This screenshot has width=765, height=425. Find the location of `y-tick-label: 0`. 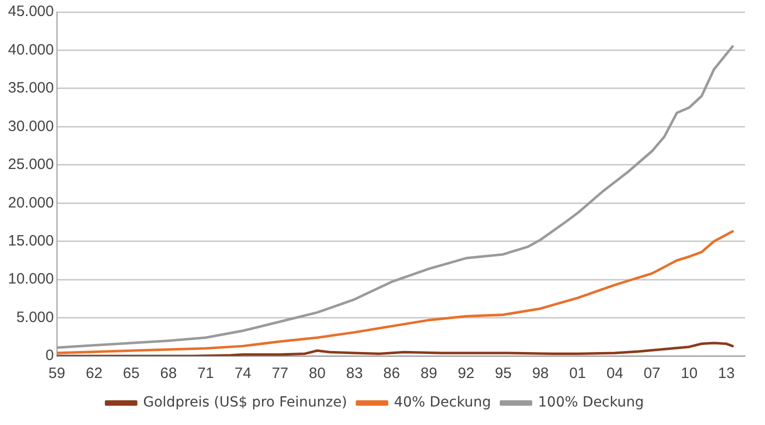

y-tick-label: 0 is located at coordinates (50, 355).